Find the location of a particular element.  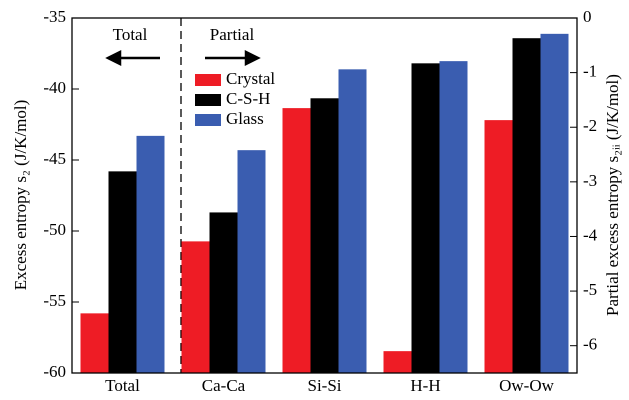

y2-axis-label: Partial excess entropy s₂ᵢᵢ (J/K/mol) is located at coordinates (612, 195).